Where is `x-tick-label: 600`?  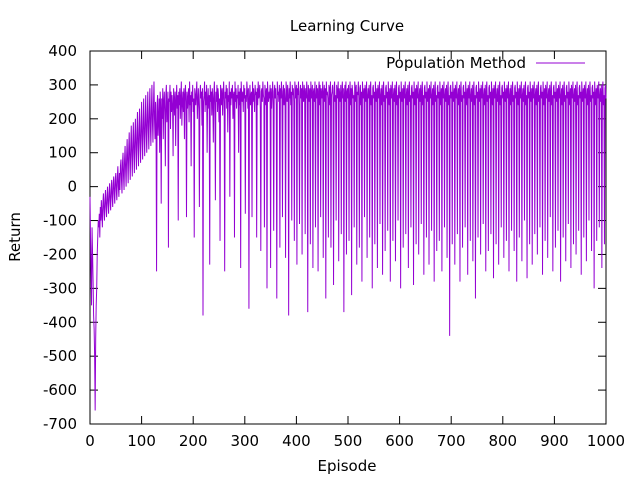
x-tick-label: 600 is located at coordinates (399, 441).